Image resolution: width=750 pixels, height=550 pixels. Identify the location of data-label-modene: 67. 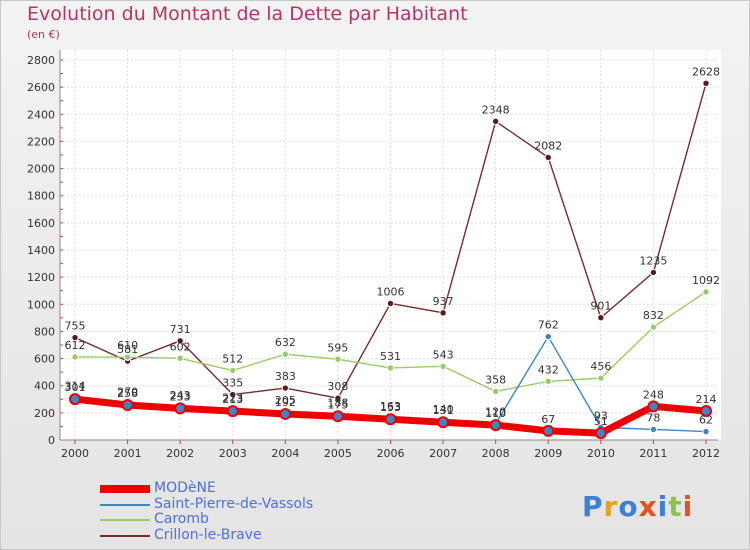
(548, 419).